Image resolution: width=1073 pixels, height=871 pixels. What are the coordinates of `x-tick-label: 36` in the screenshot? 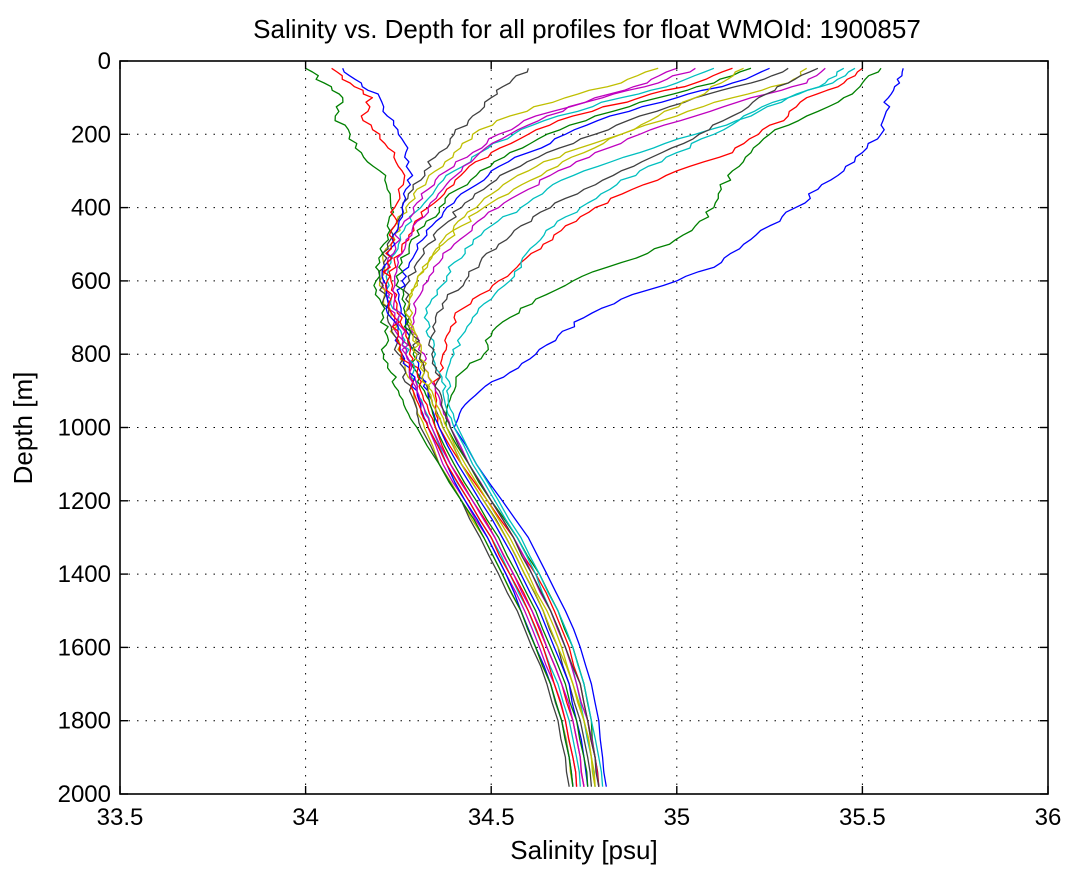 It's located at (1048, 817).